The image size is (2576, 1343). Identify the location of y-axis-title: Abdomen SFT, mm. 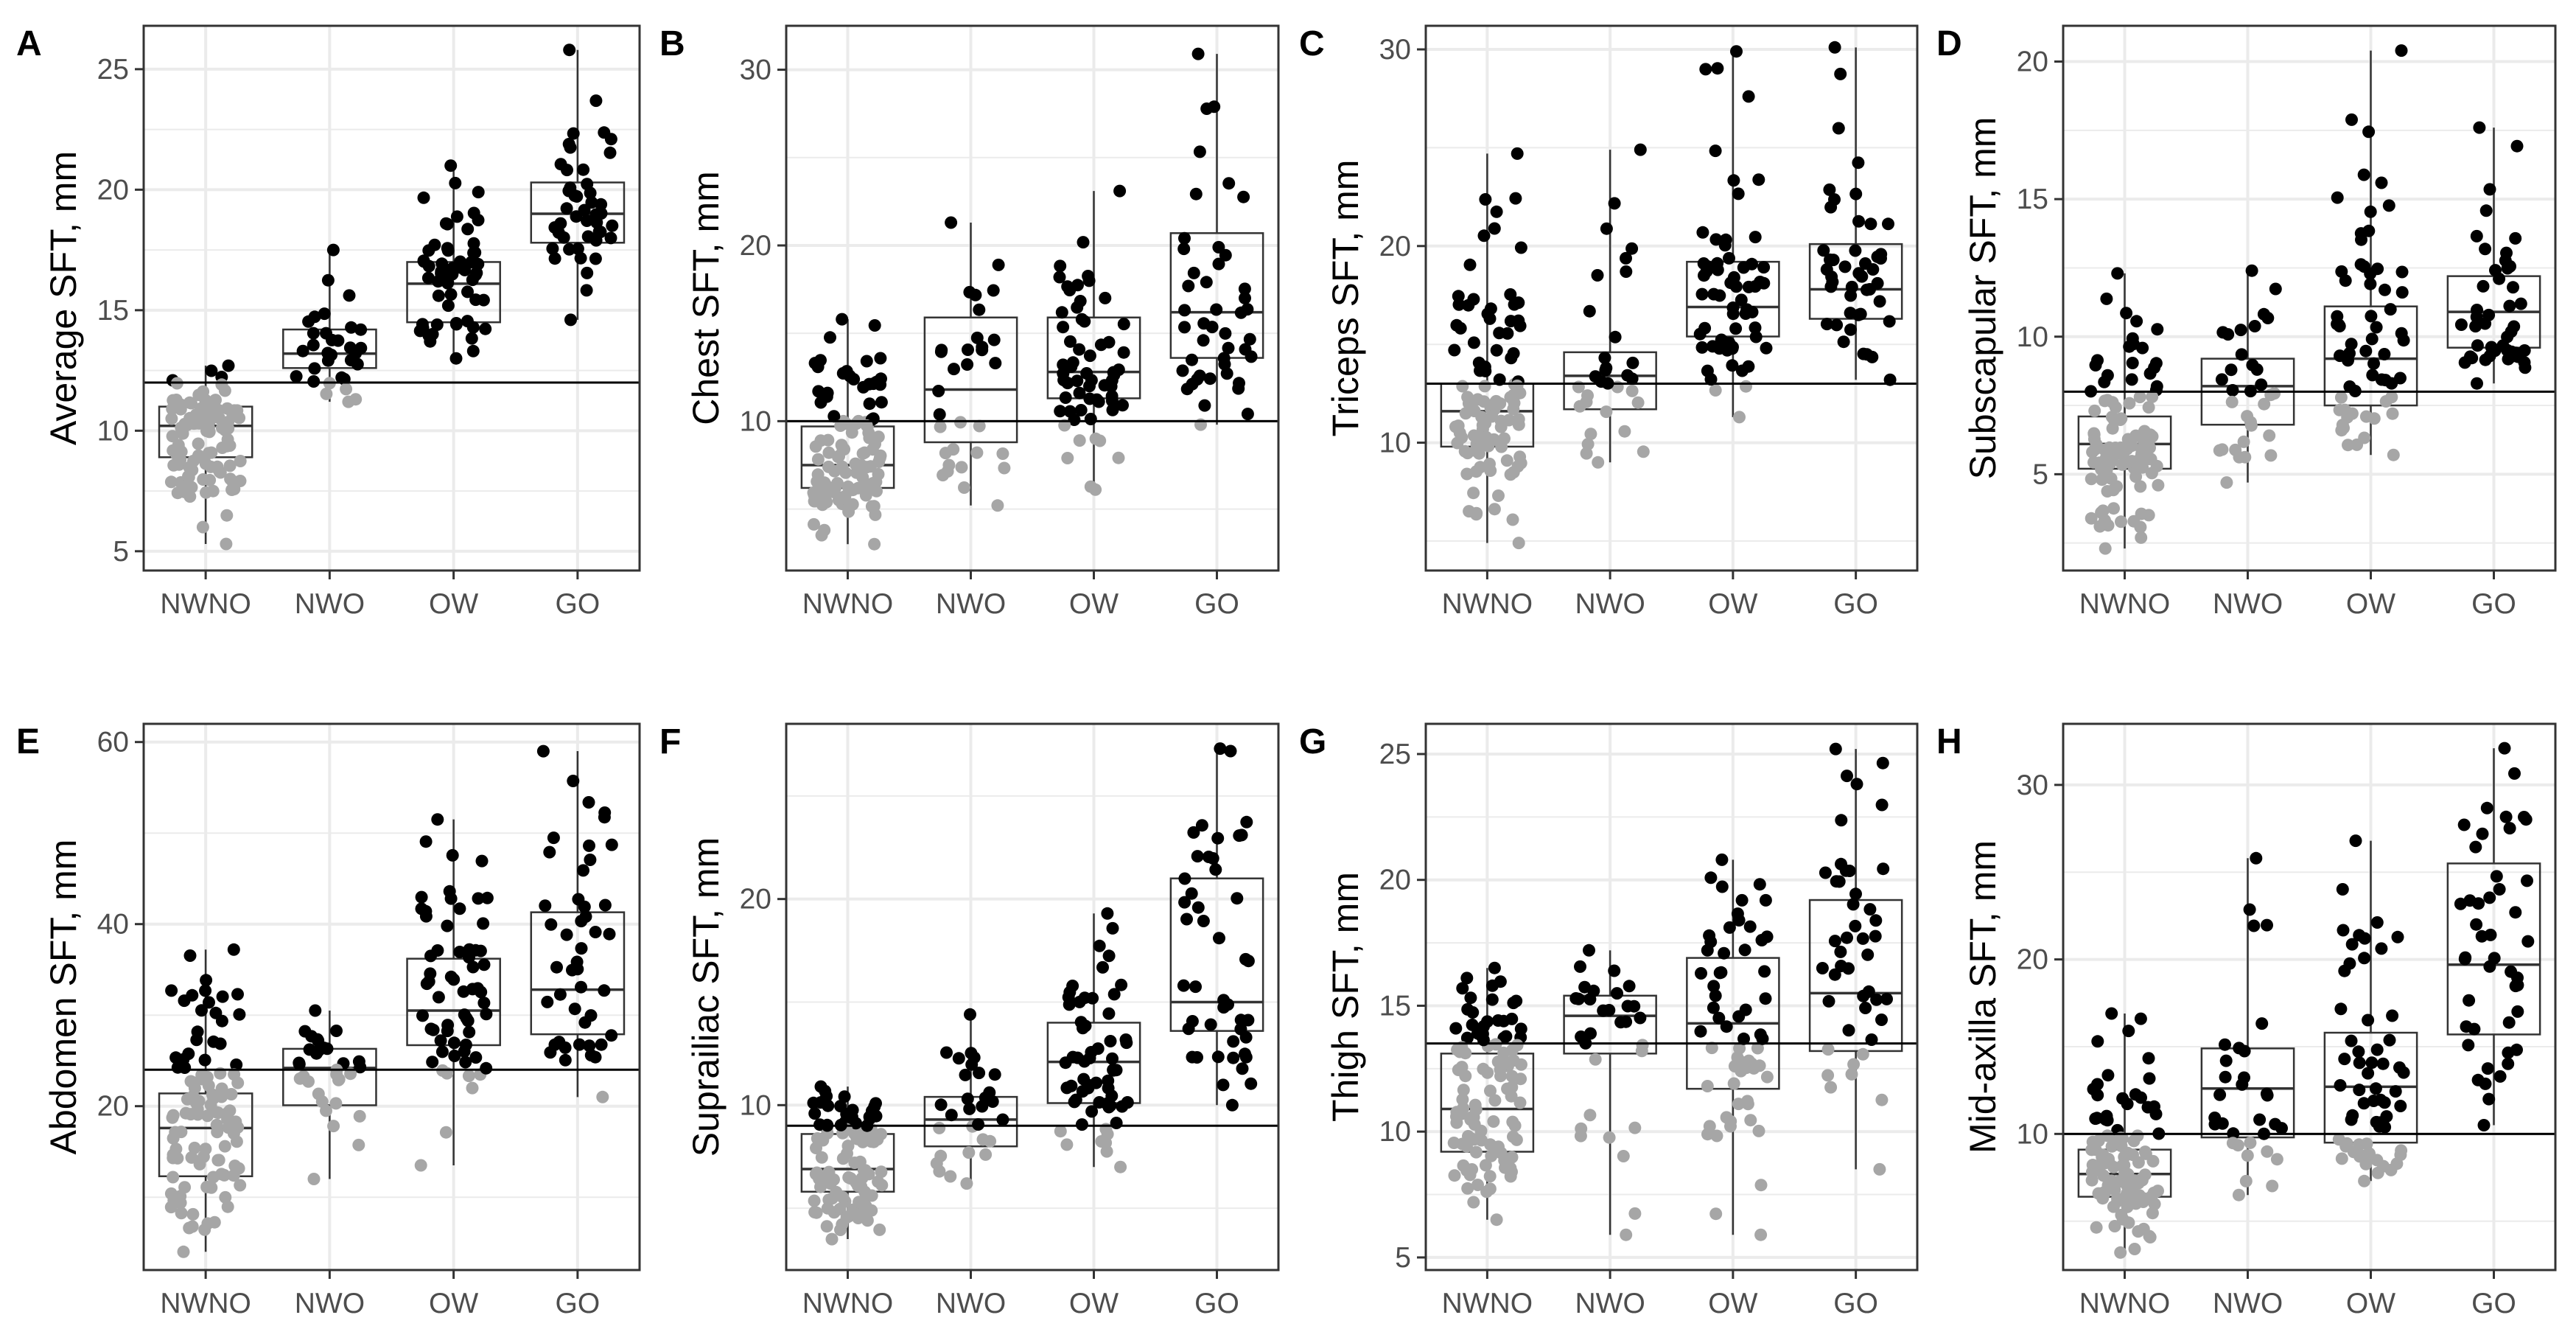
(63, 997).